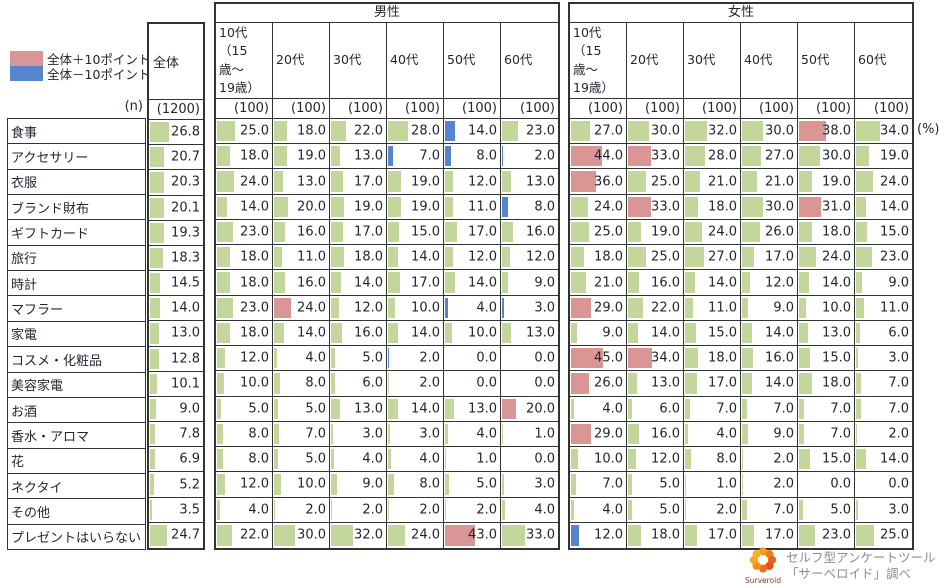  I want to click on credit-line-2: 「サーベロイド」調べ, so click(849, 573).